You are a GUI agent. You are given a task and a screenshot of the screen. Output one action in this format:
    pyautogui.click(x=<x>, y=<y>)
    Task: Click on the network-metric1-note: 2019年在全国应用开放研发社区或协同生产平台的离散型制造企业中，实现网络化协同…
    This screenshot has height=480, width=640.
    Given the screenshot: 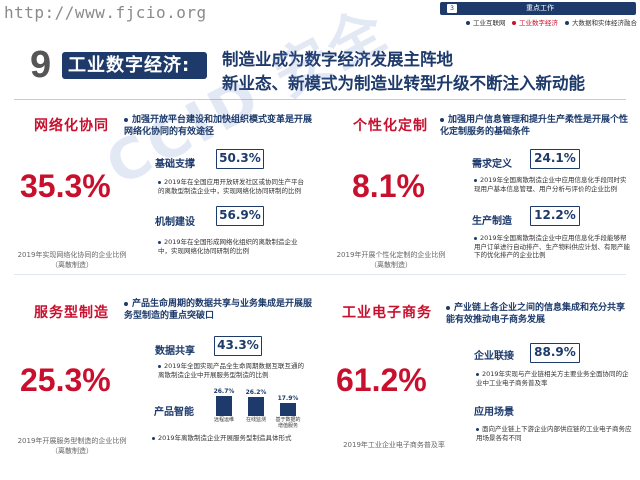 What is the action you would take?
    pyautogui.click(x=231, y=186)
    